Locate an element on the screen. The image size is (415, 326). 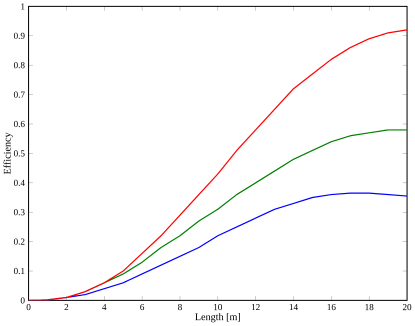
y-axis-title: Efficiency is located at coordinates (8, 153).